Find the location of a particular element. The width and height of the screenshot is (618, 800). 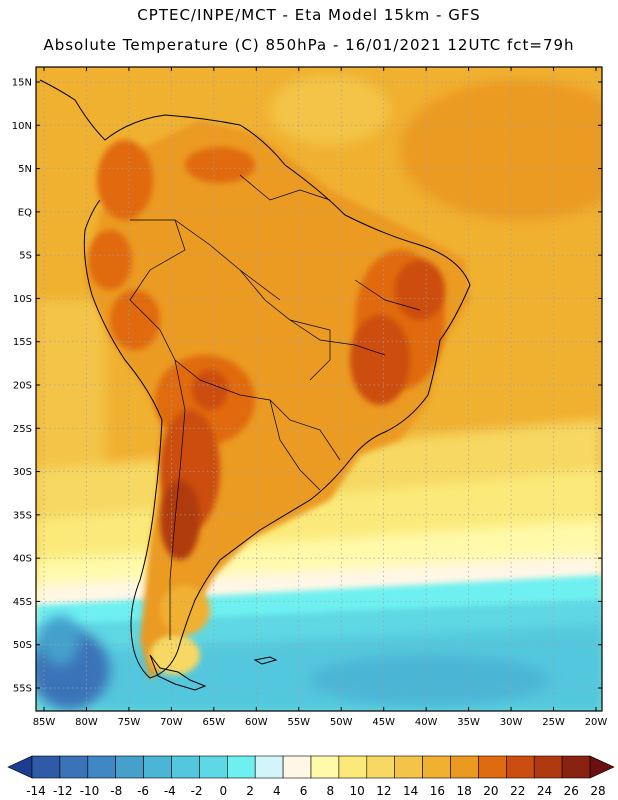

latitude-label: 10S is located at coordinates (22, 299).